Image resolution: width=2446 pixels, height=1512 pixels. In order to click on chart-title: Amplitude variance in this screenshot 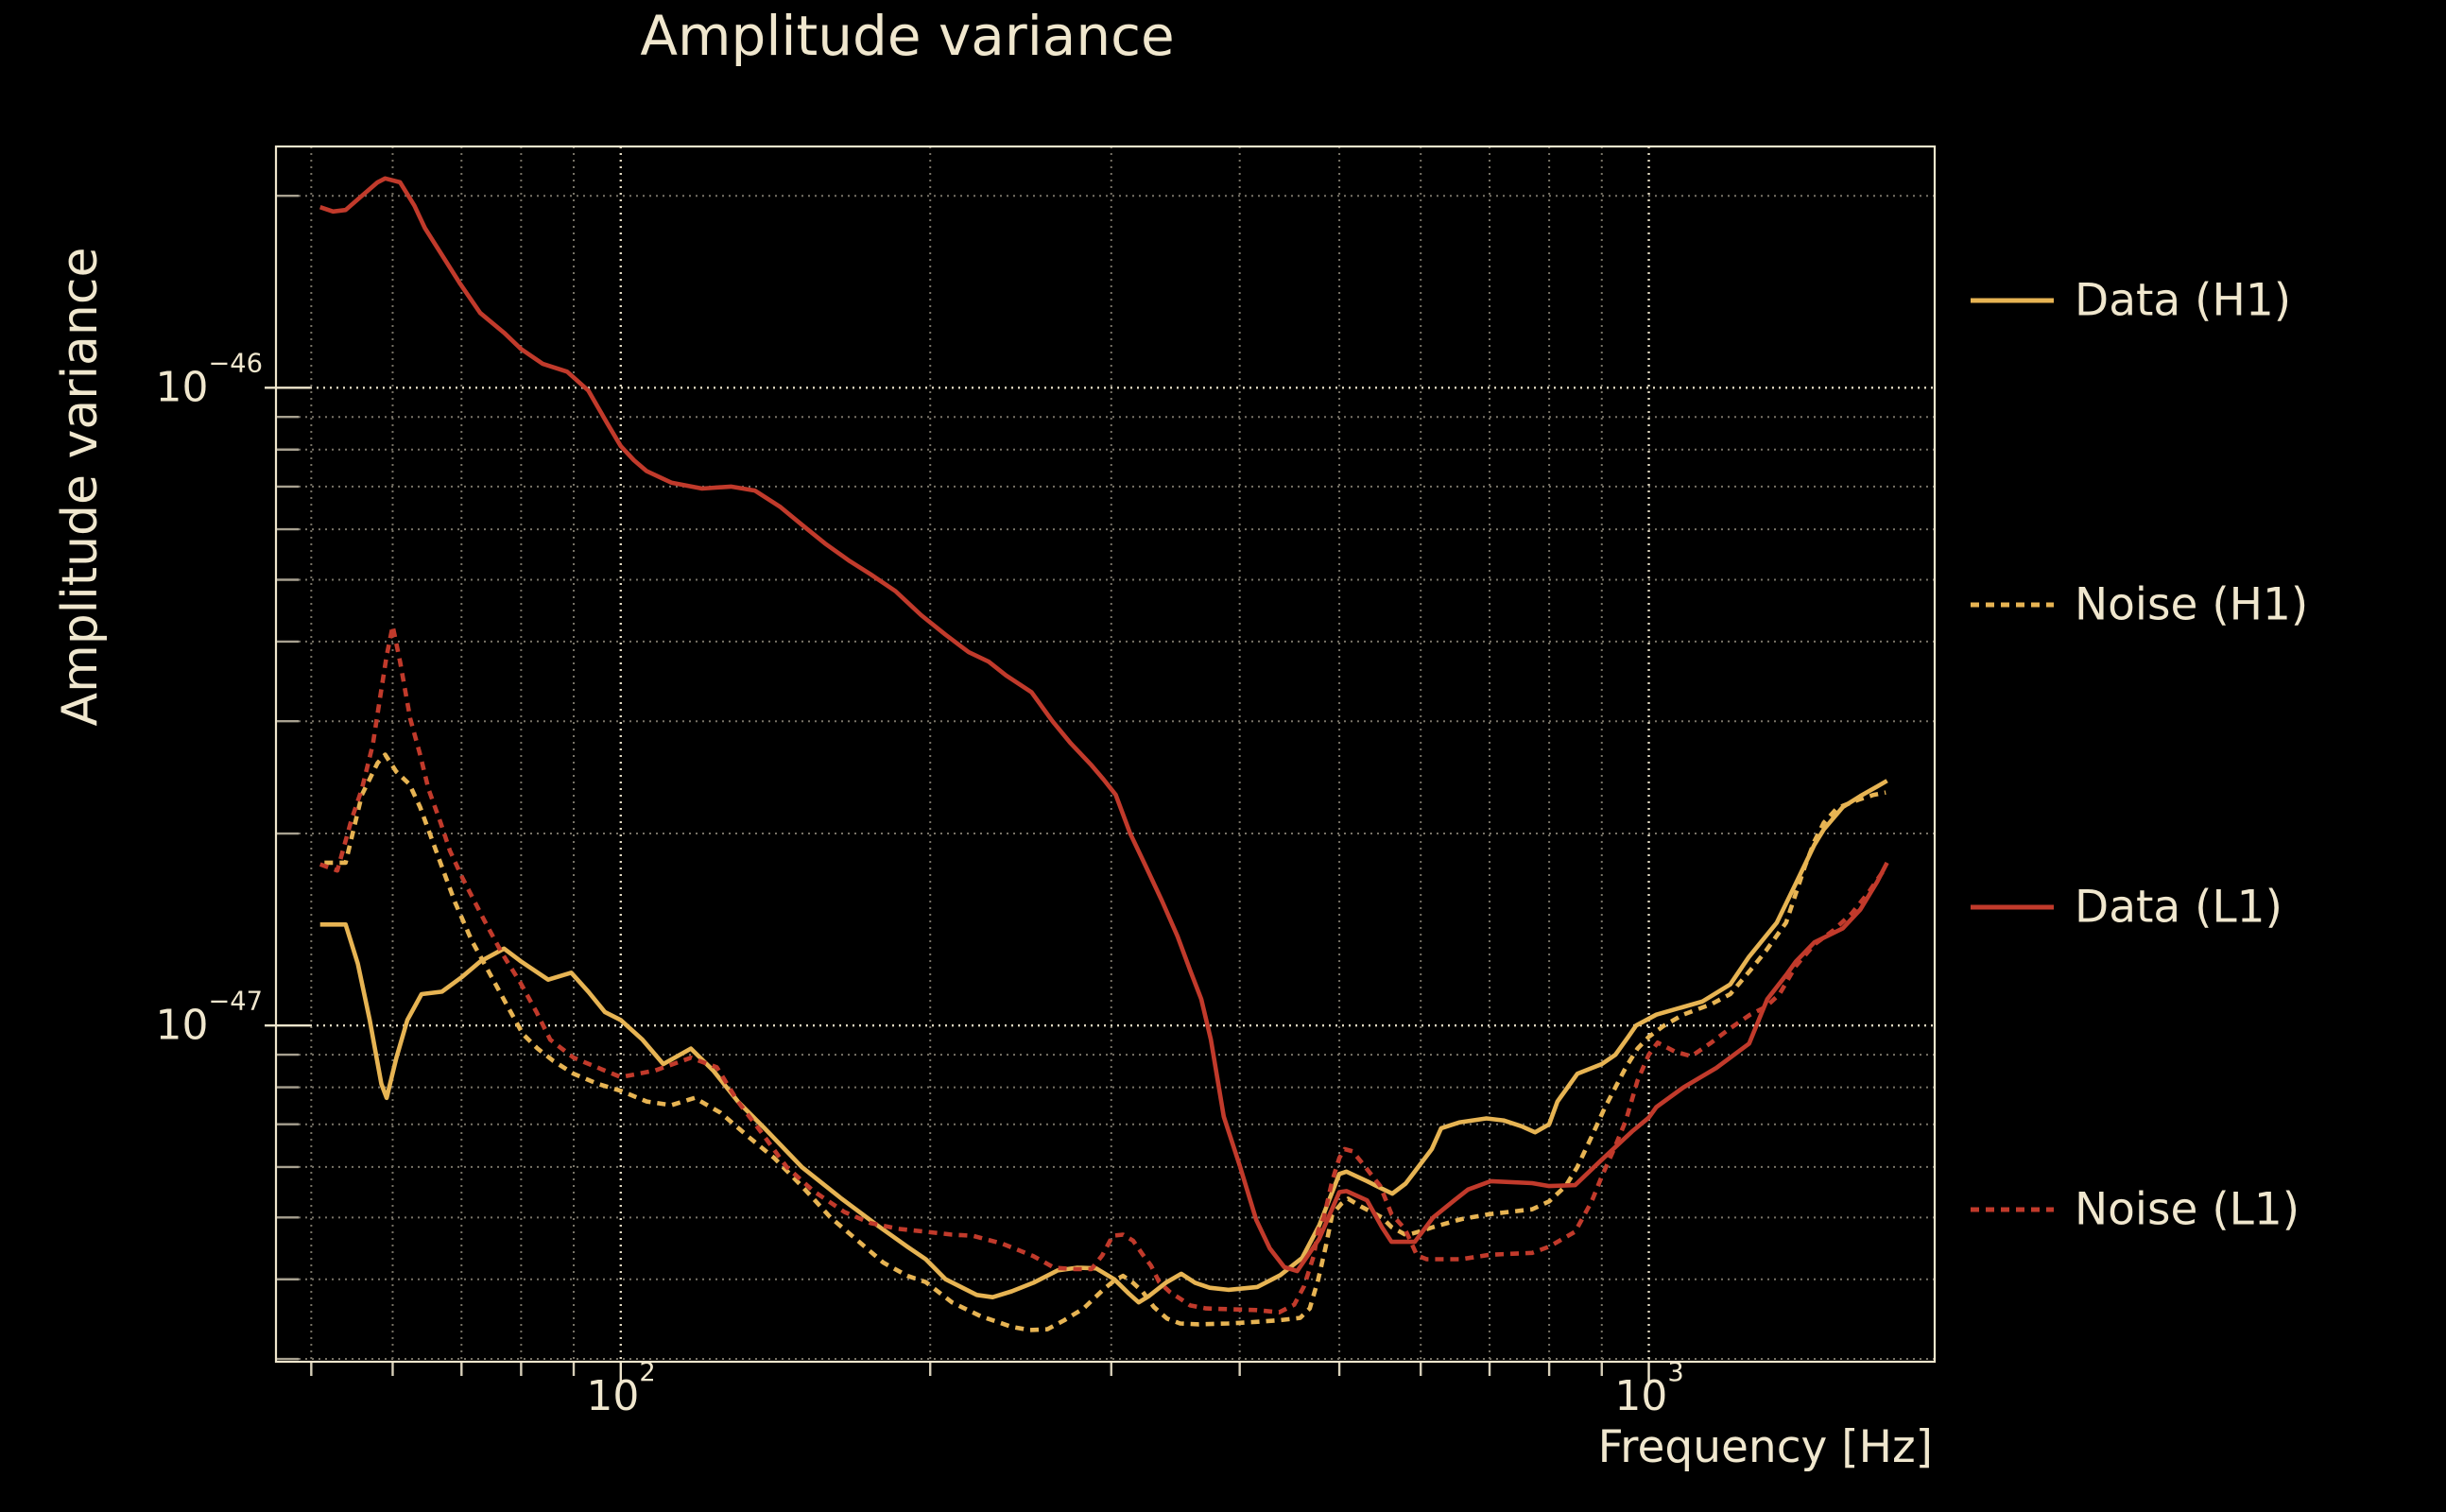, I will do `click(907, 36)`.